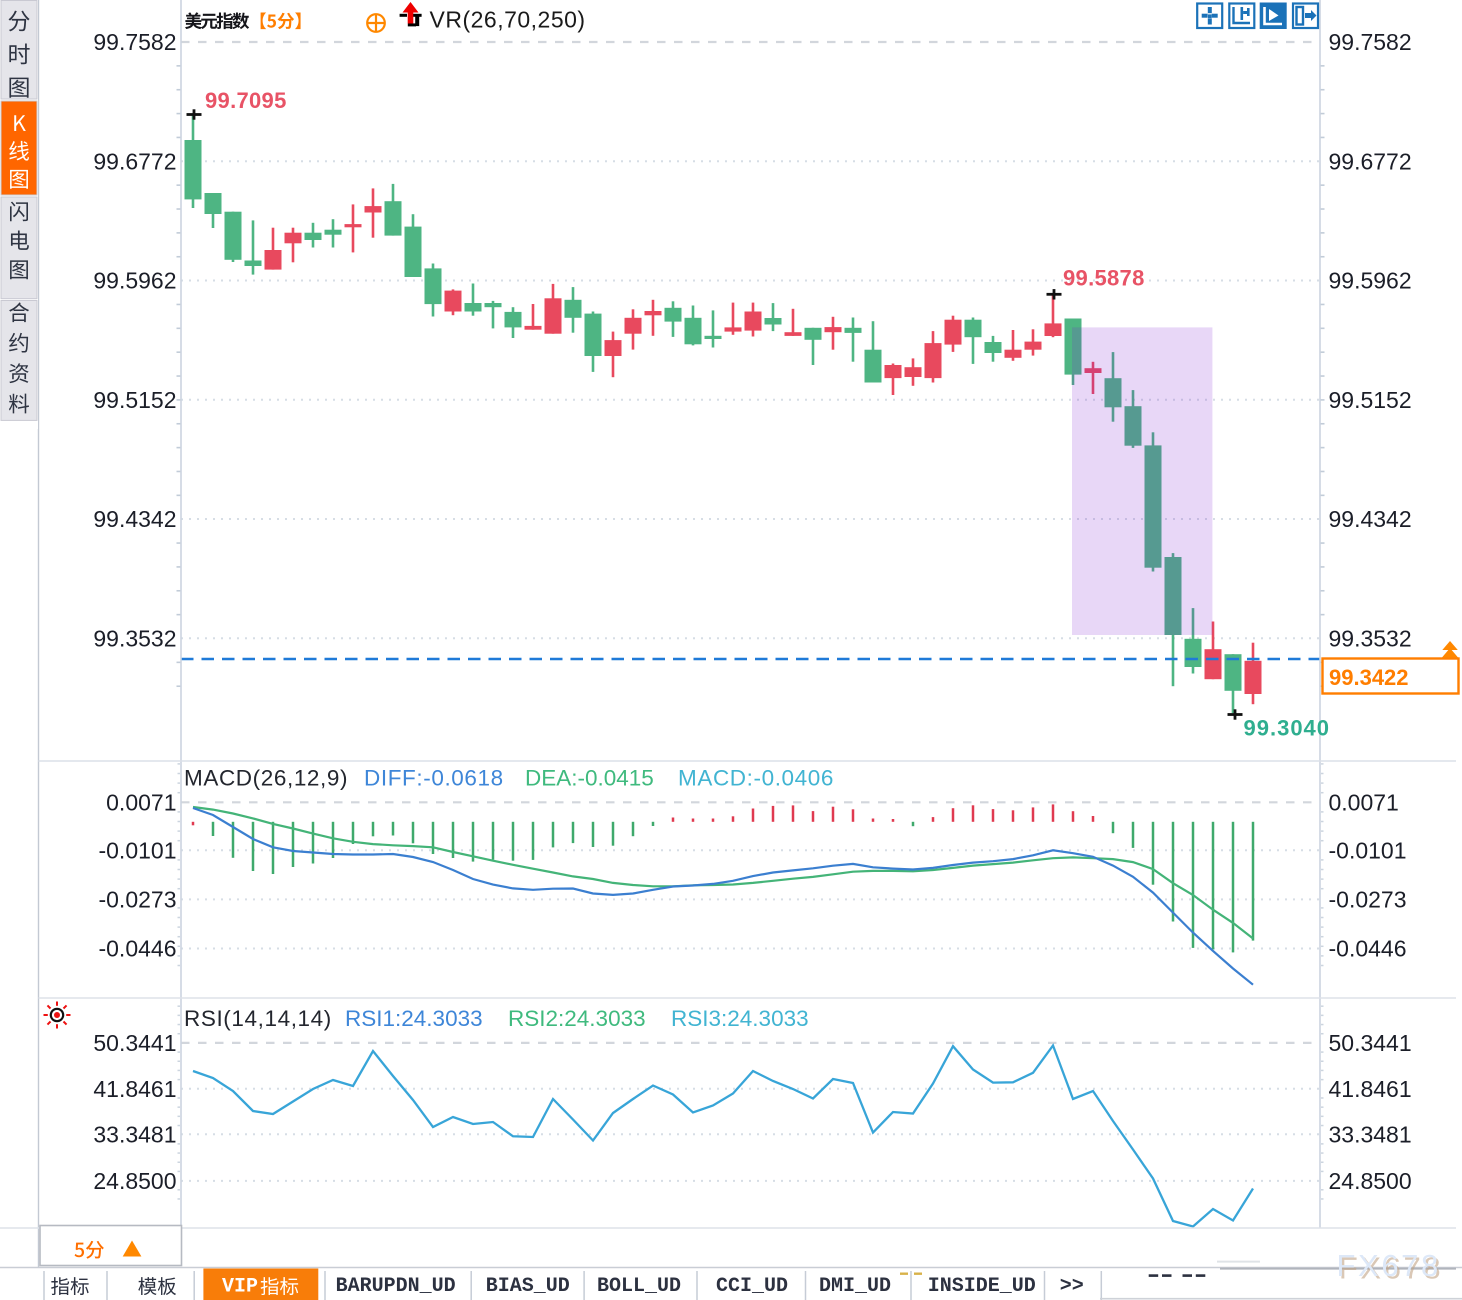  I want to click on svg-text: 99.7095, so click(246, 100).